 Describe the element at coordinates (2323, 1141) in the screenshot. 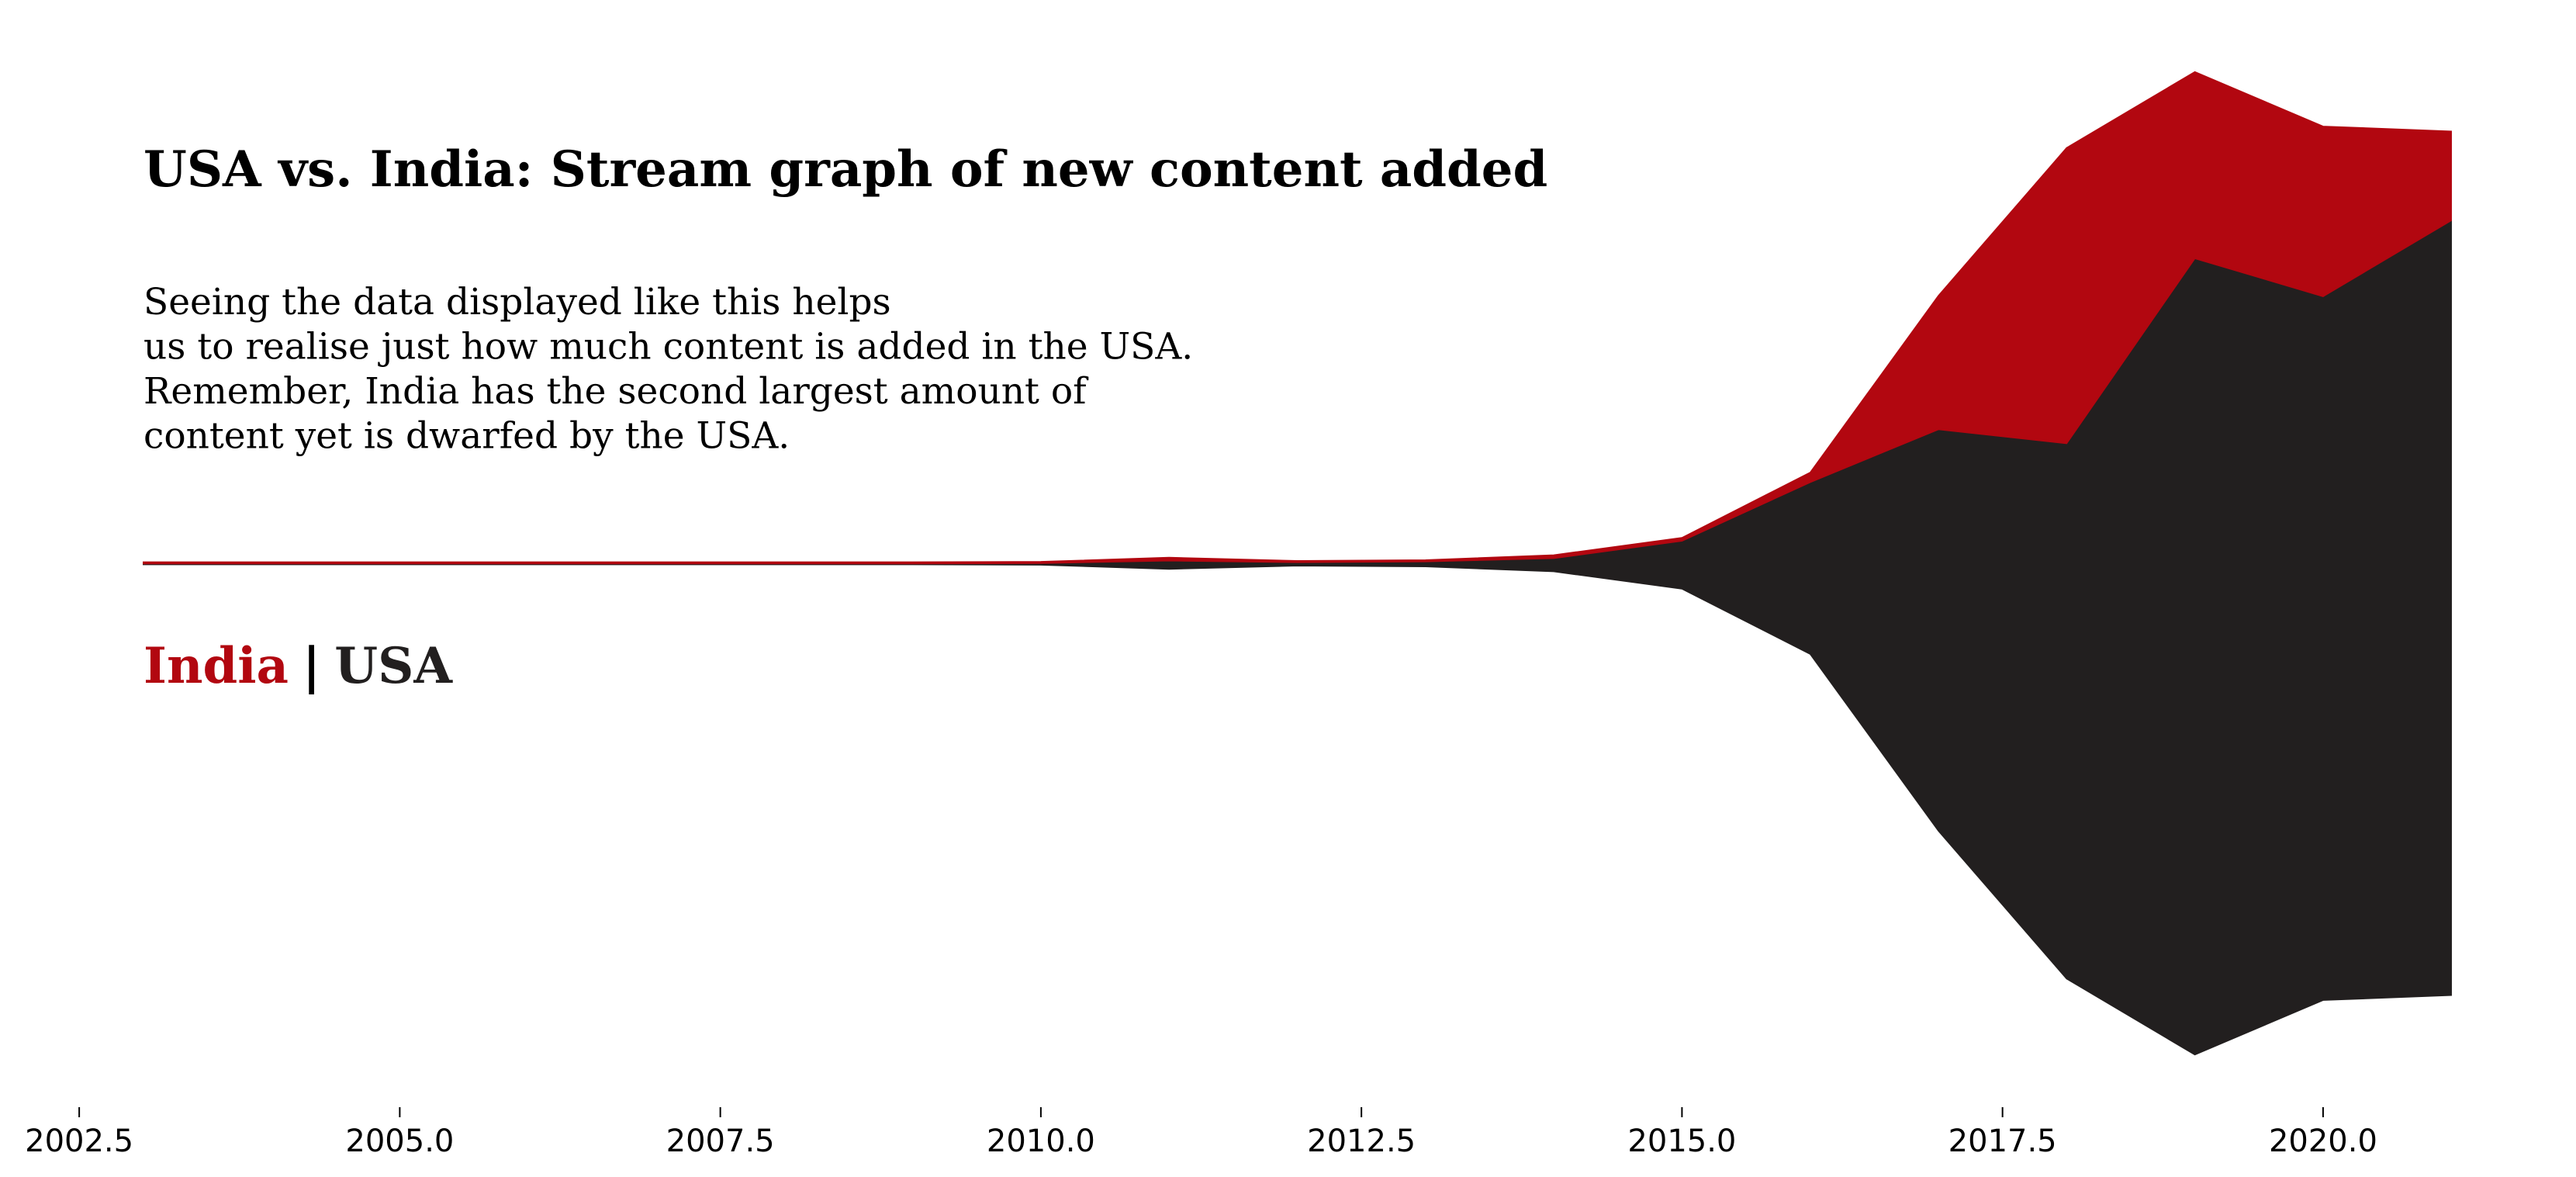

I see `x-tick-label: 2020.0` at that location.